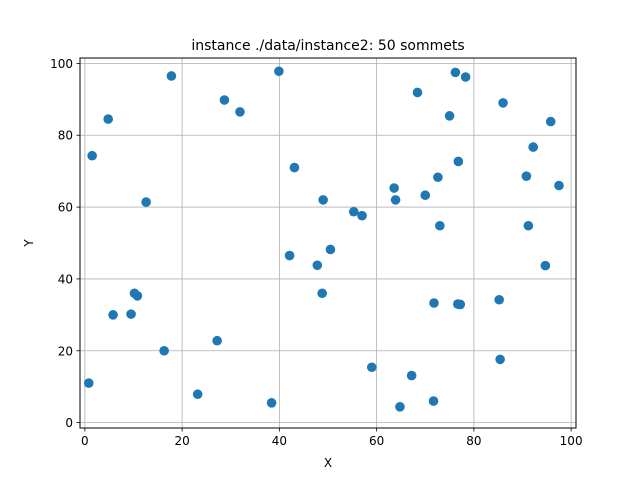 The height and width of the screenshot is (480, 640). Describe the element at coordinates (327, 46) in the screenshot. I see `chart-title: instance ./data/instance2: 50 sommets` at that location.